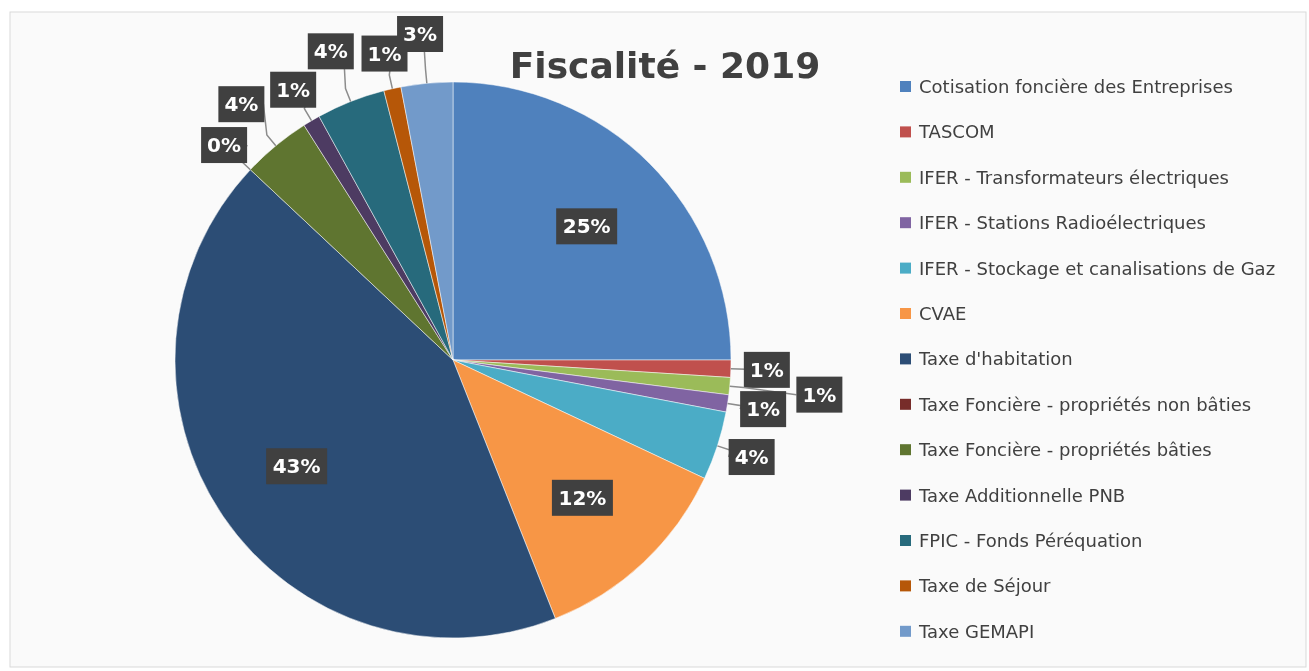  Describe the element at coordinates (420, 34) in the screenshot. I see `data-label: 3%` at that location.